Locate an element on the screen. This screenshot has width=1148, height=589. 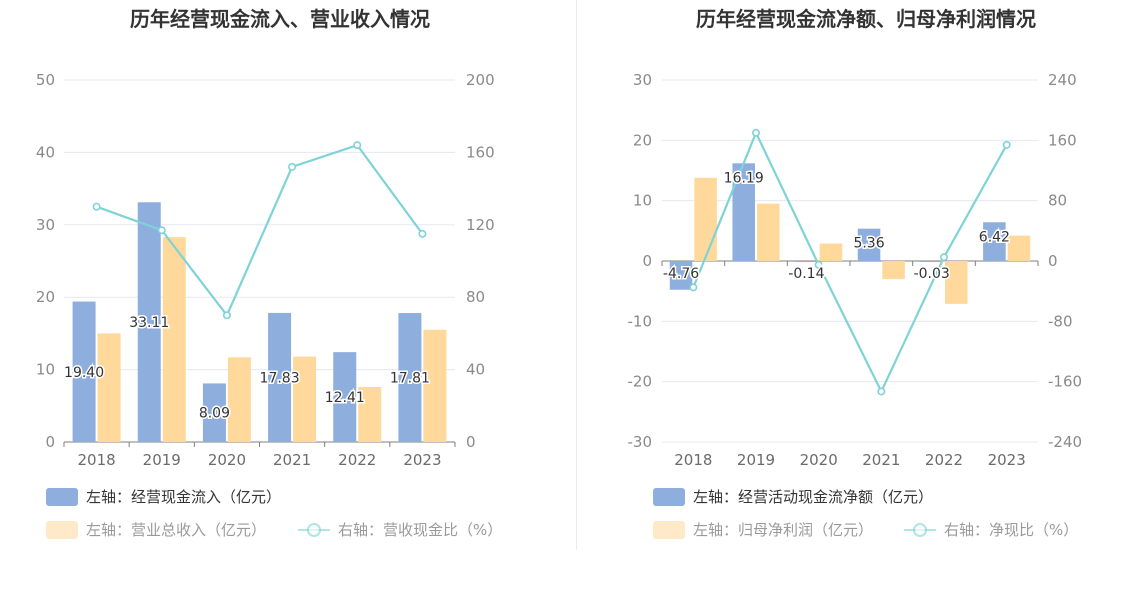
bar-data-label: -4.76 is located at coordinates (681, 274).